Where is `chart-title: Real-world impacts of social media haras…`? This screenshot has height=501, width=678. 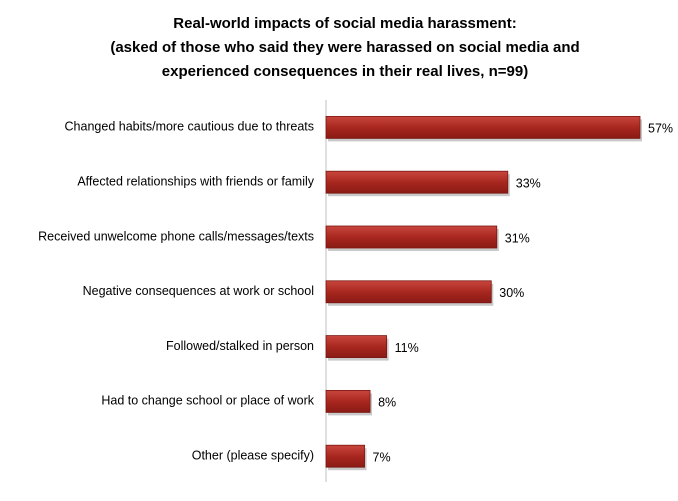 chart-title: Real-world impacts of social media haras… is located at coordinates (344, 23).